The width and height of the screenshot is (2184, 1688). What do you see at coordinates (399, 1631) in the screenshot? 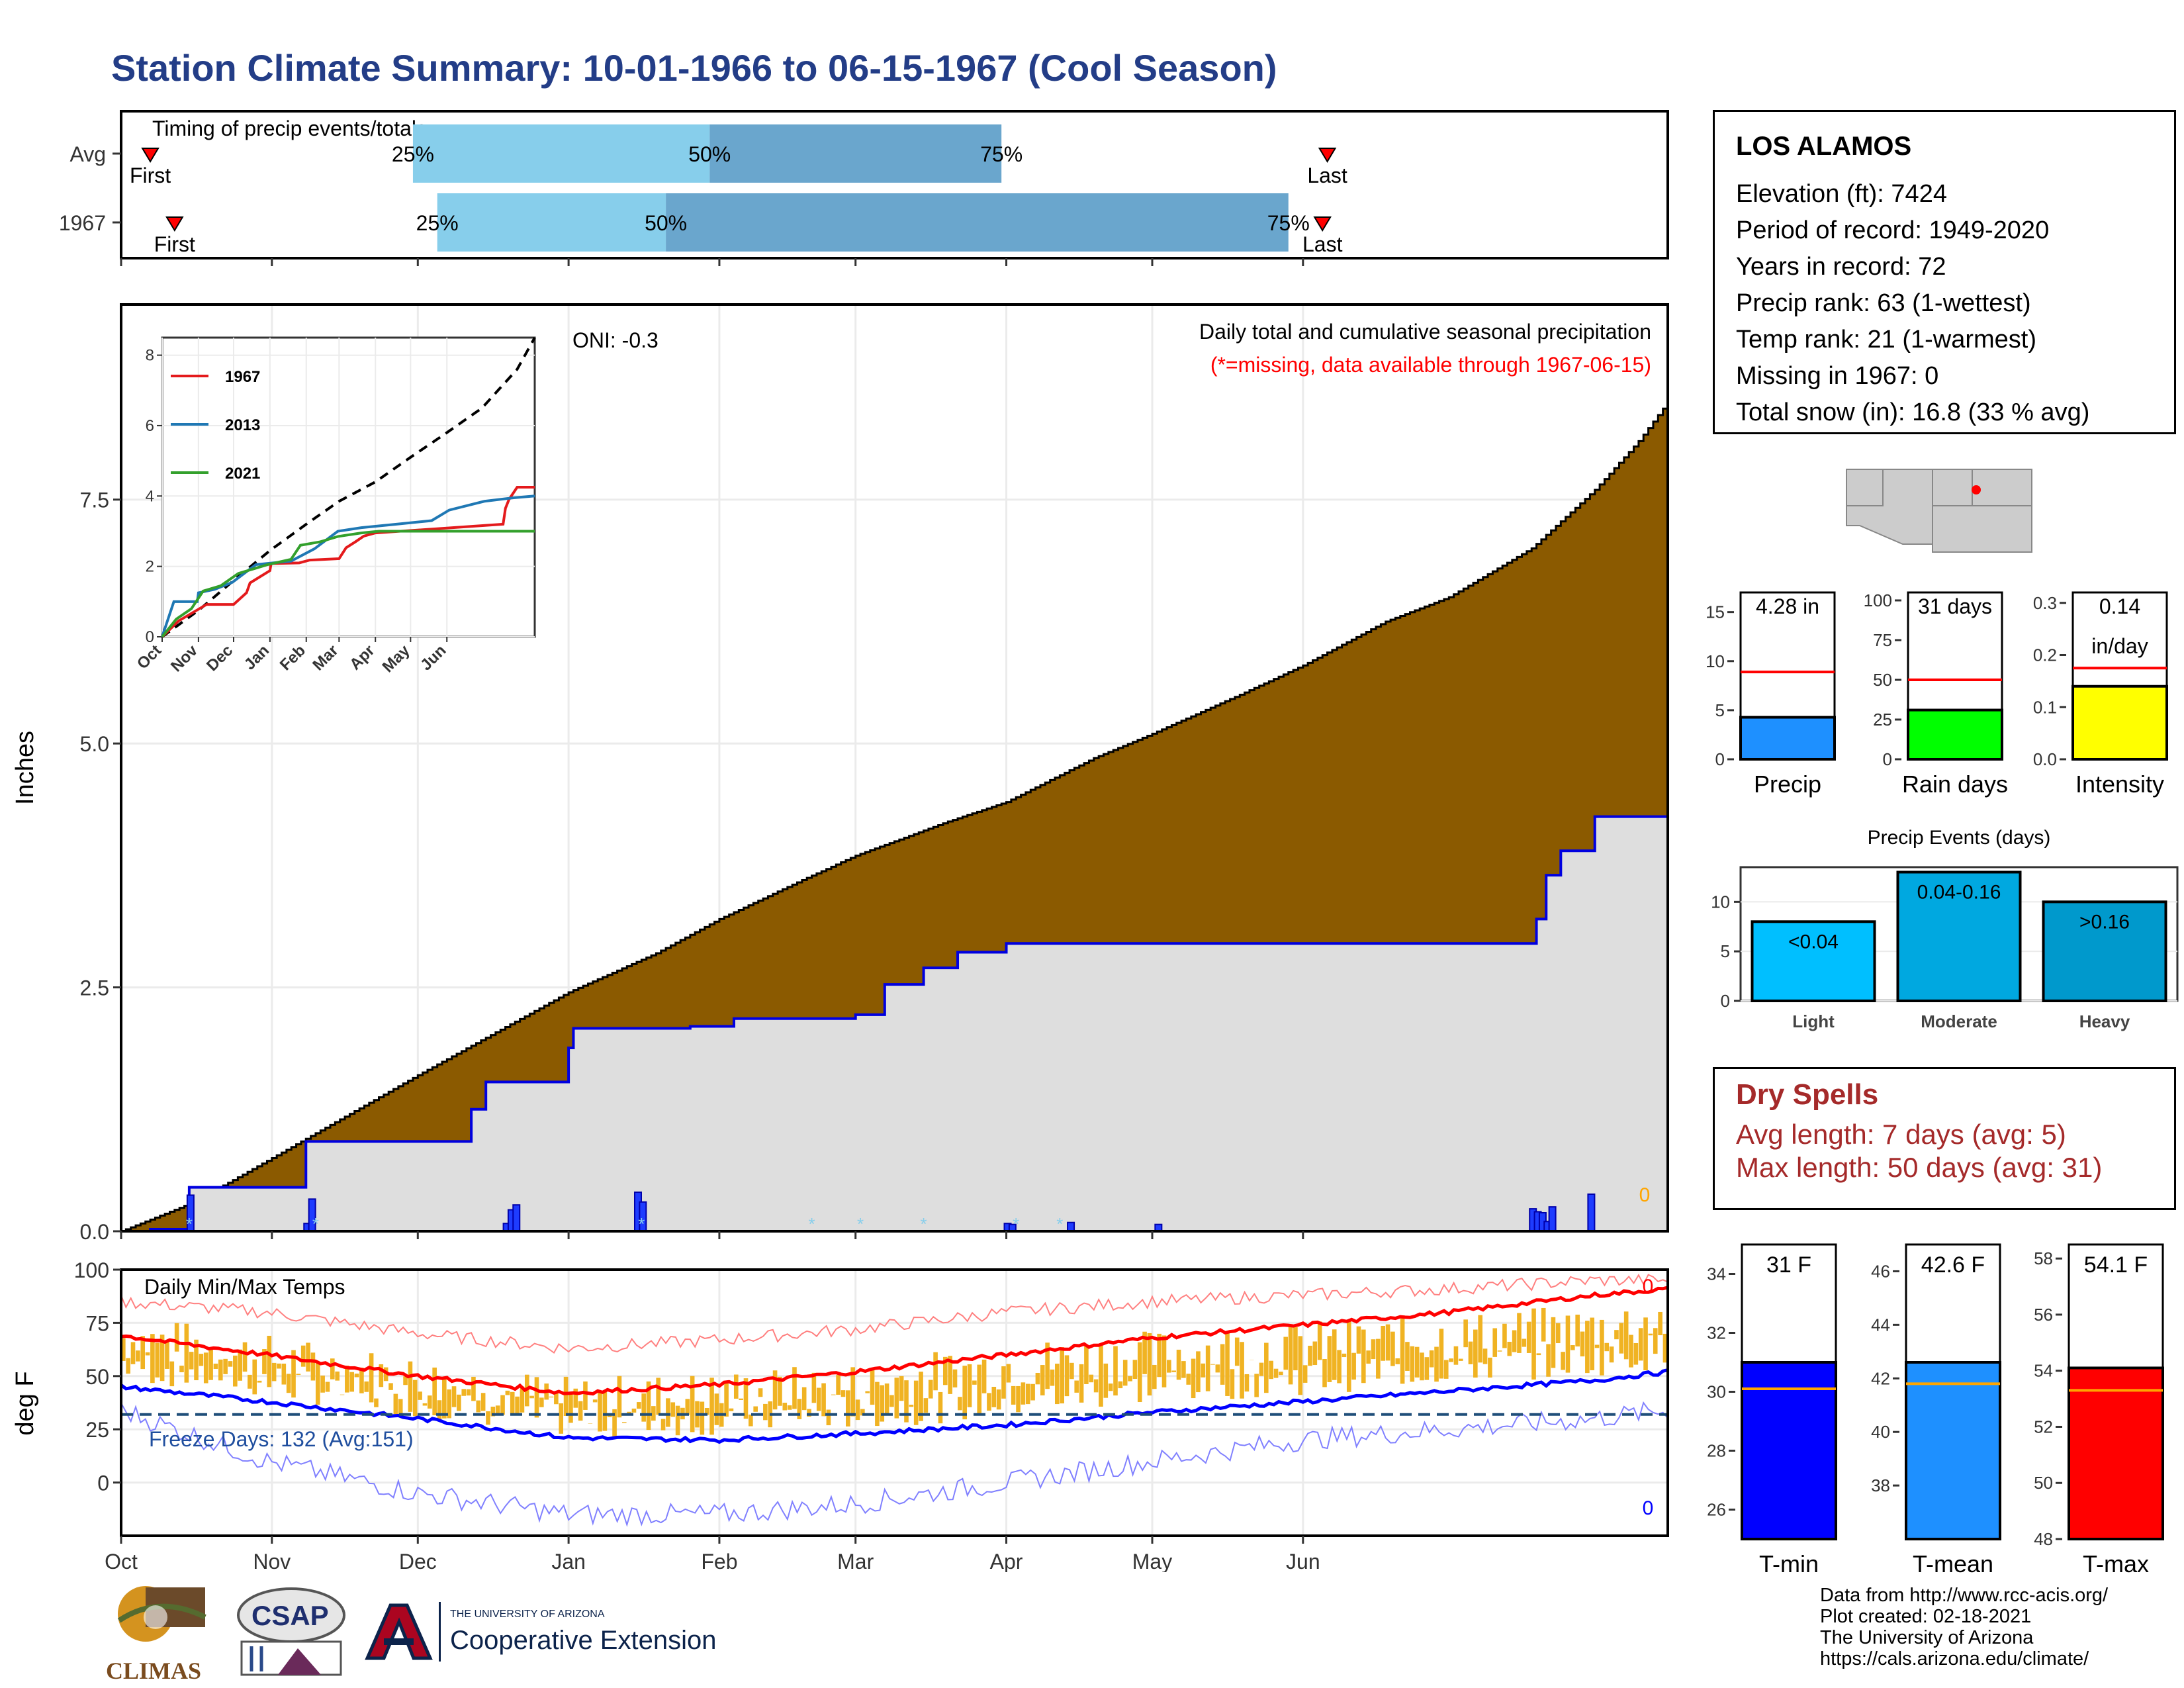
I see `ua-a-icon` at bounding box center [399, 1631].